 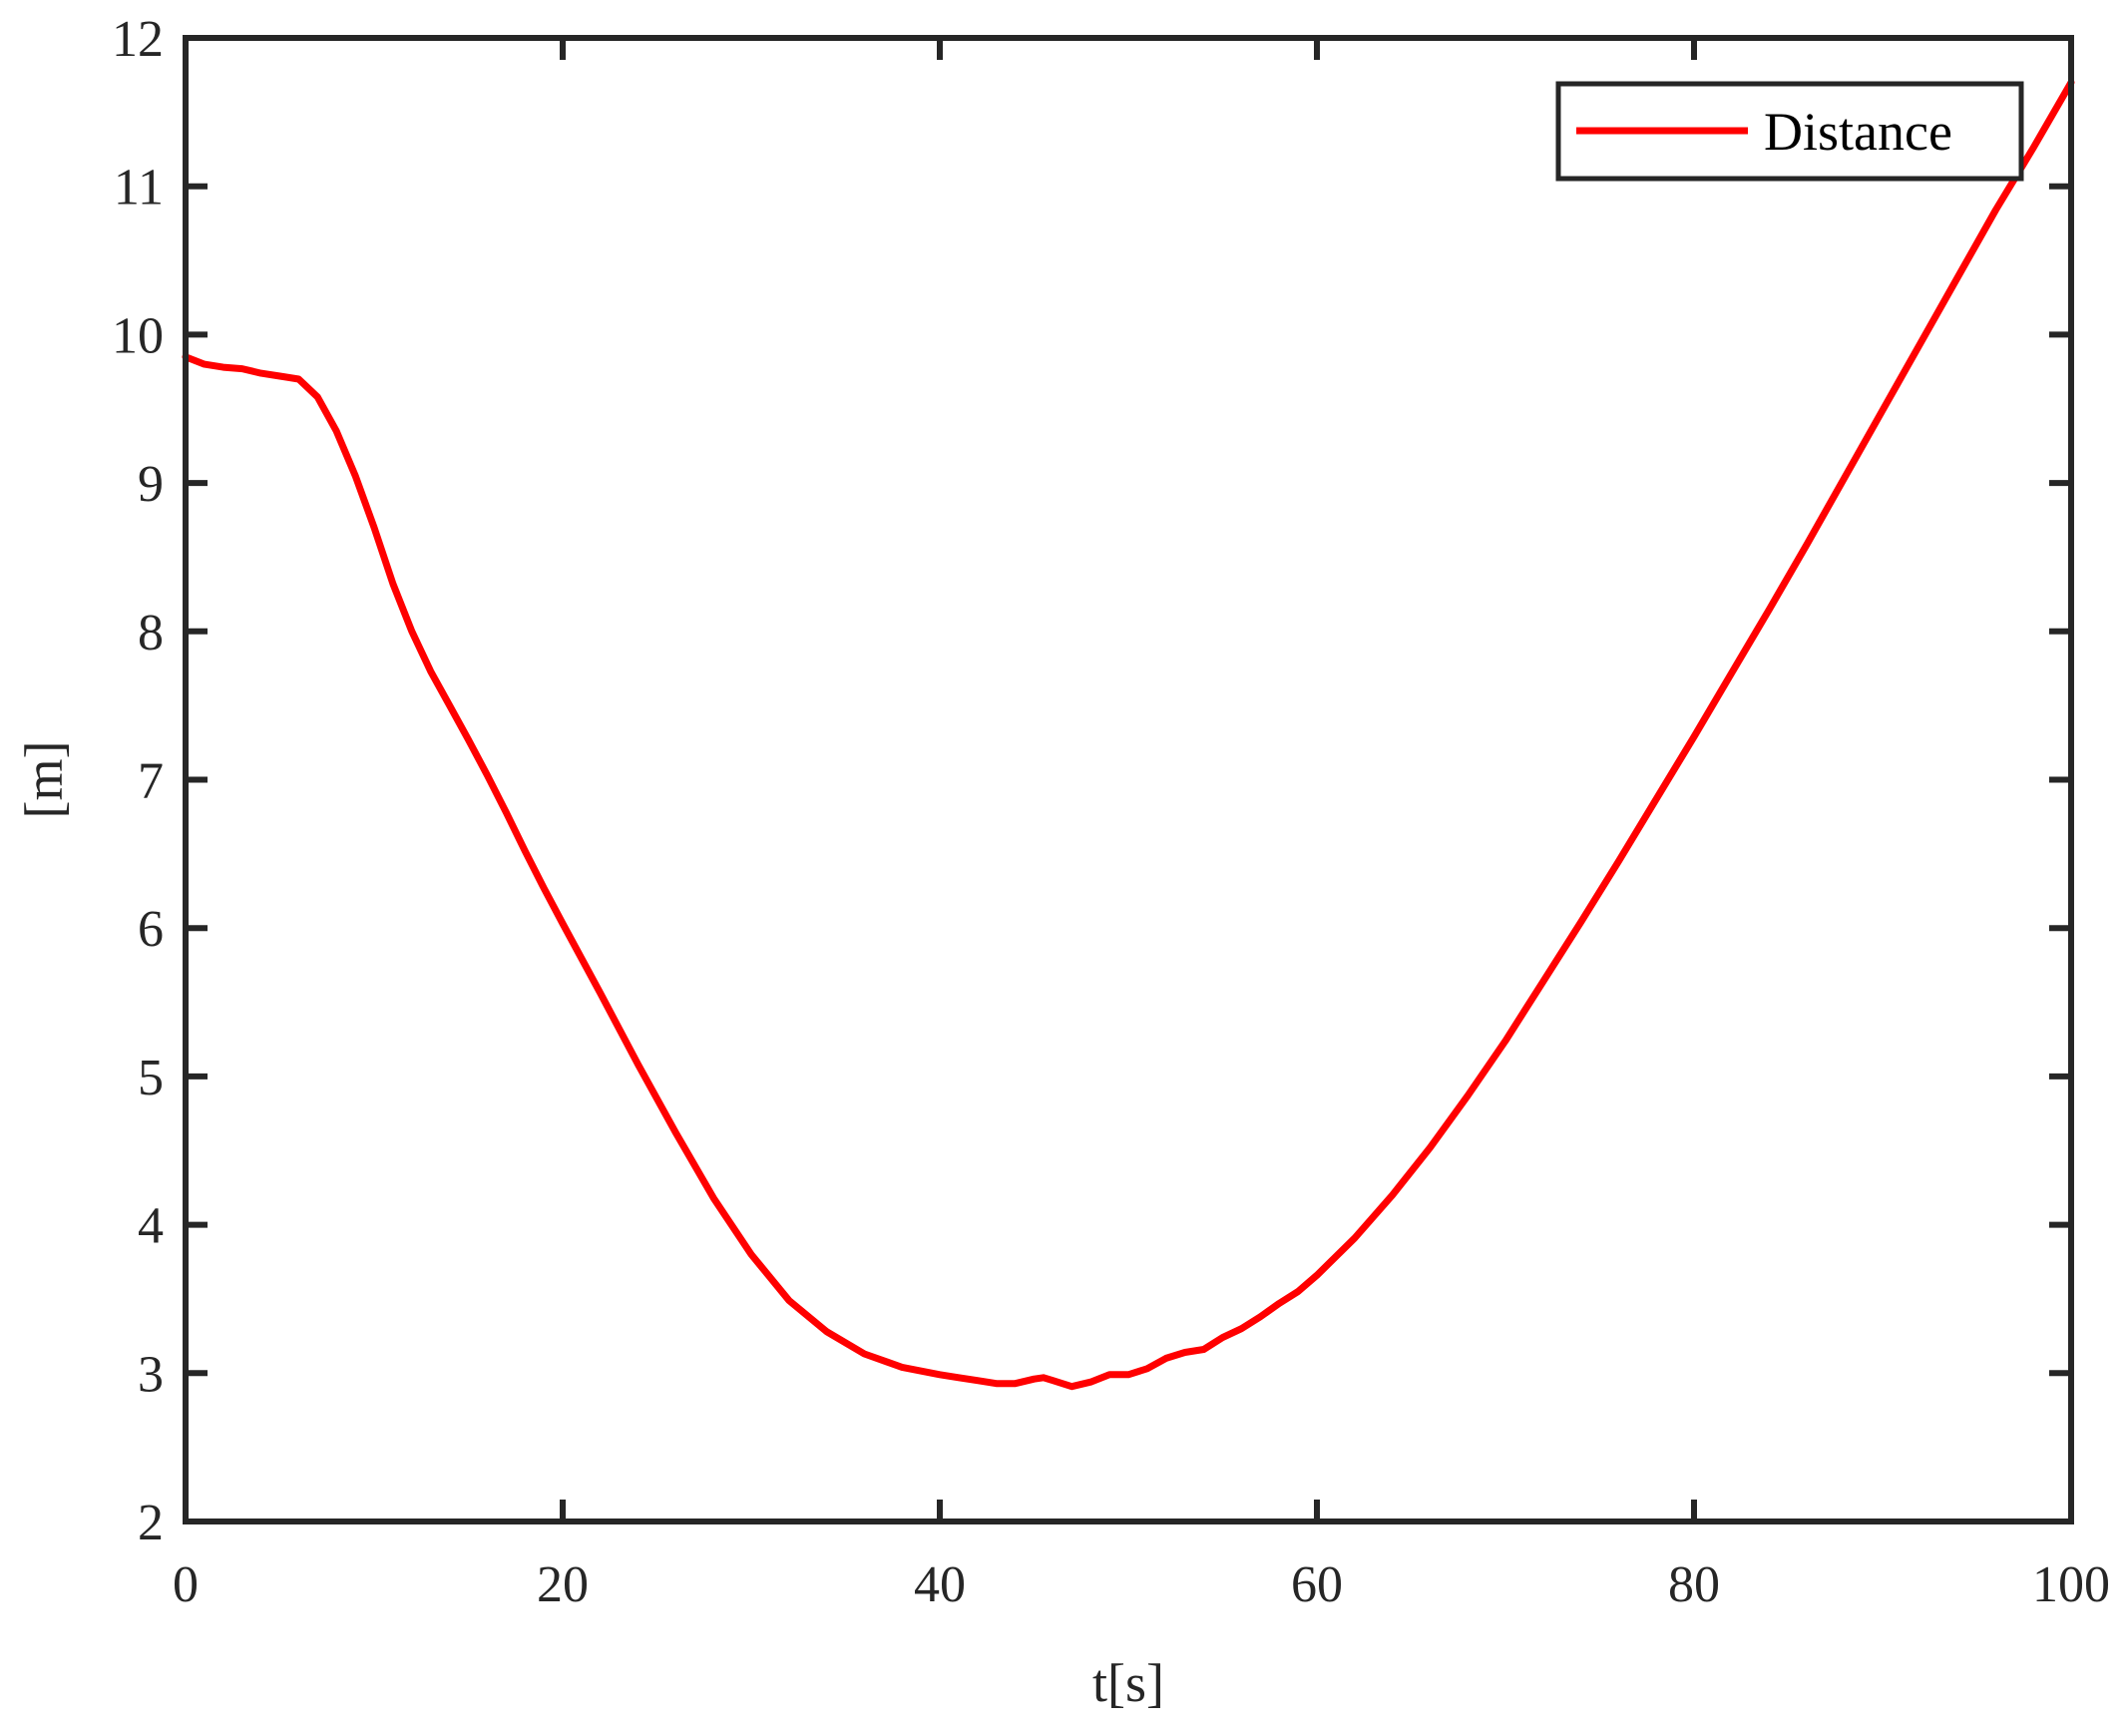 I want to click on legend-label-distance: Distance, so click(x=1858, y=132).